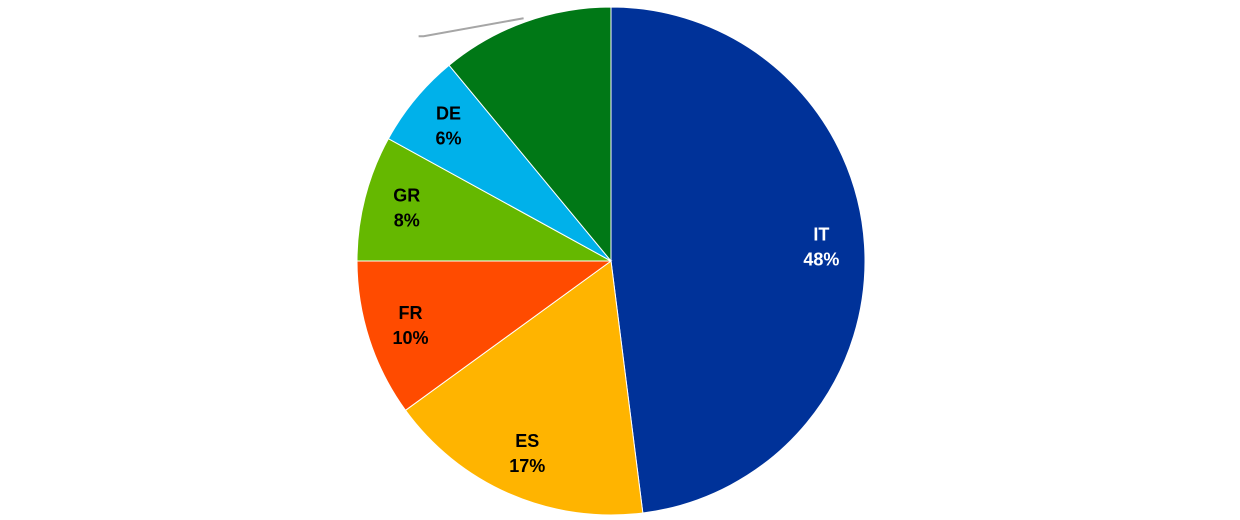 This screenshot has height=520, width=1240. What do you see at coordinates (527, 466) in the screenshot?
I see `value-label: 17%` at bounding box center [527, 466].